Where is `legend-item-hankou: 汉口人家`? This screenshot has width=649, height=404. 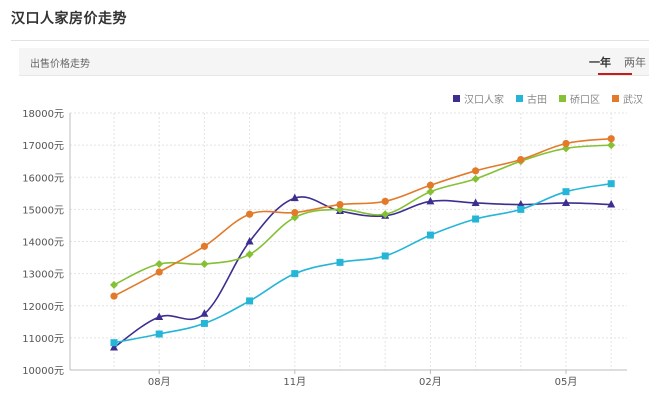
legend-item-hankou: 汉口人家 is located at coordinates (478, 98).